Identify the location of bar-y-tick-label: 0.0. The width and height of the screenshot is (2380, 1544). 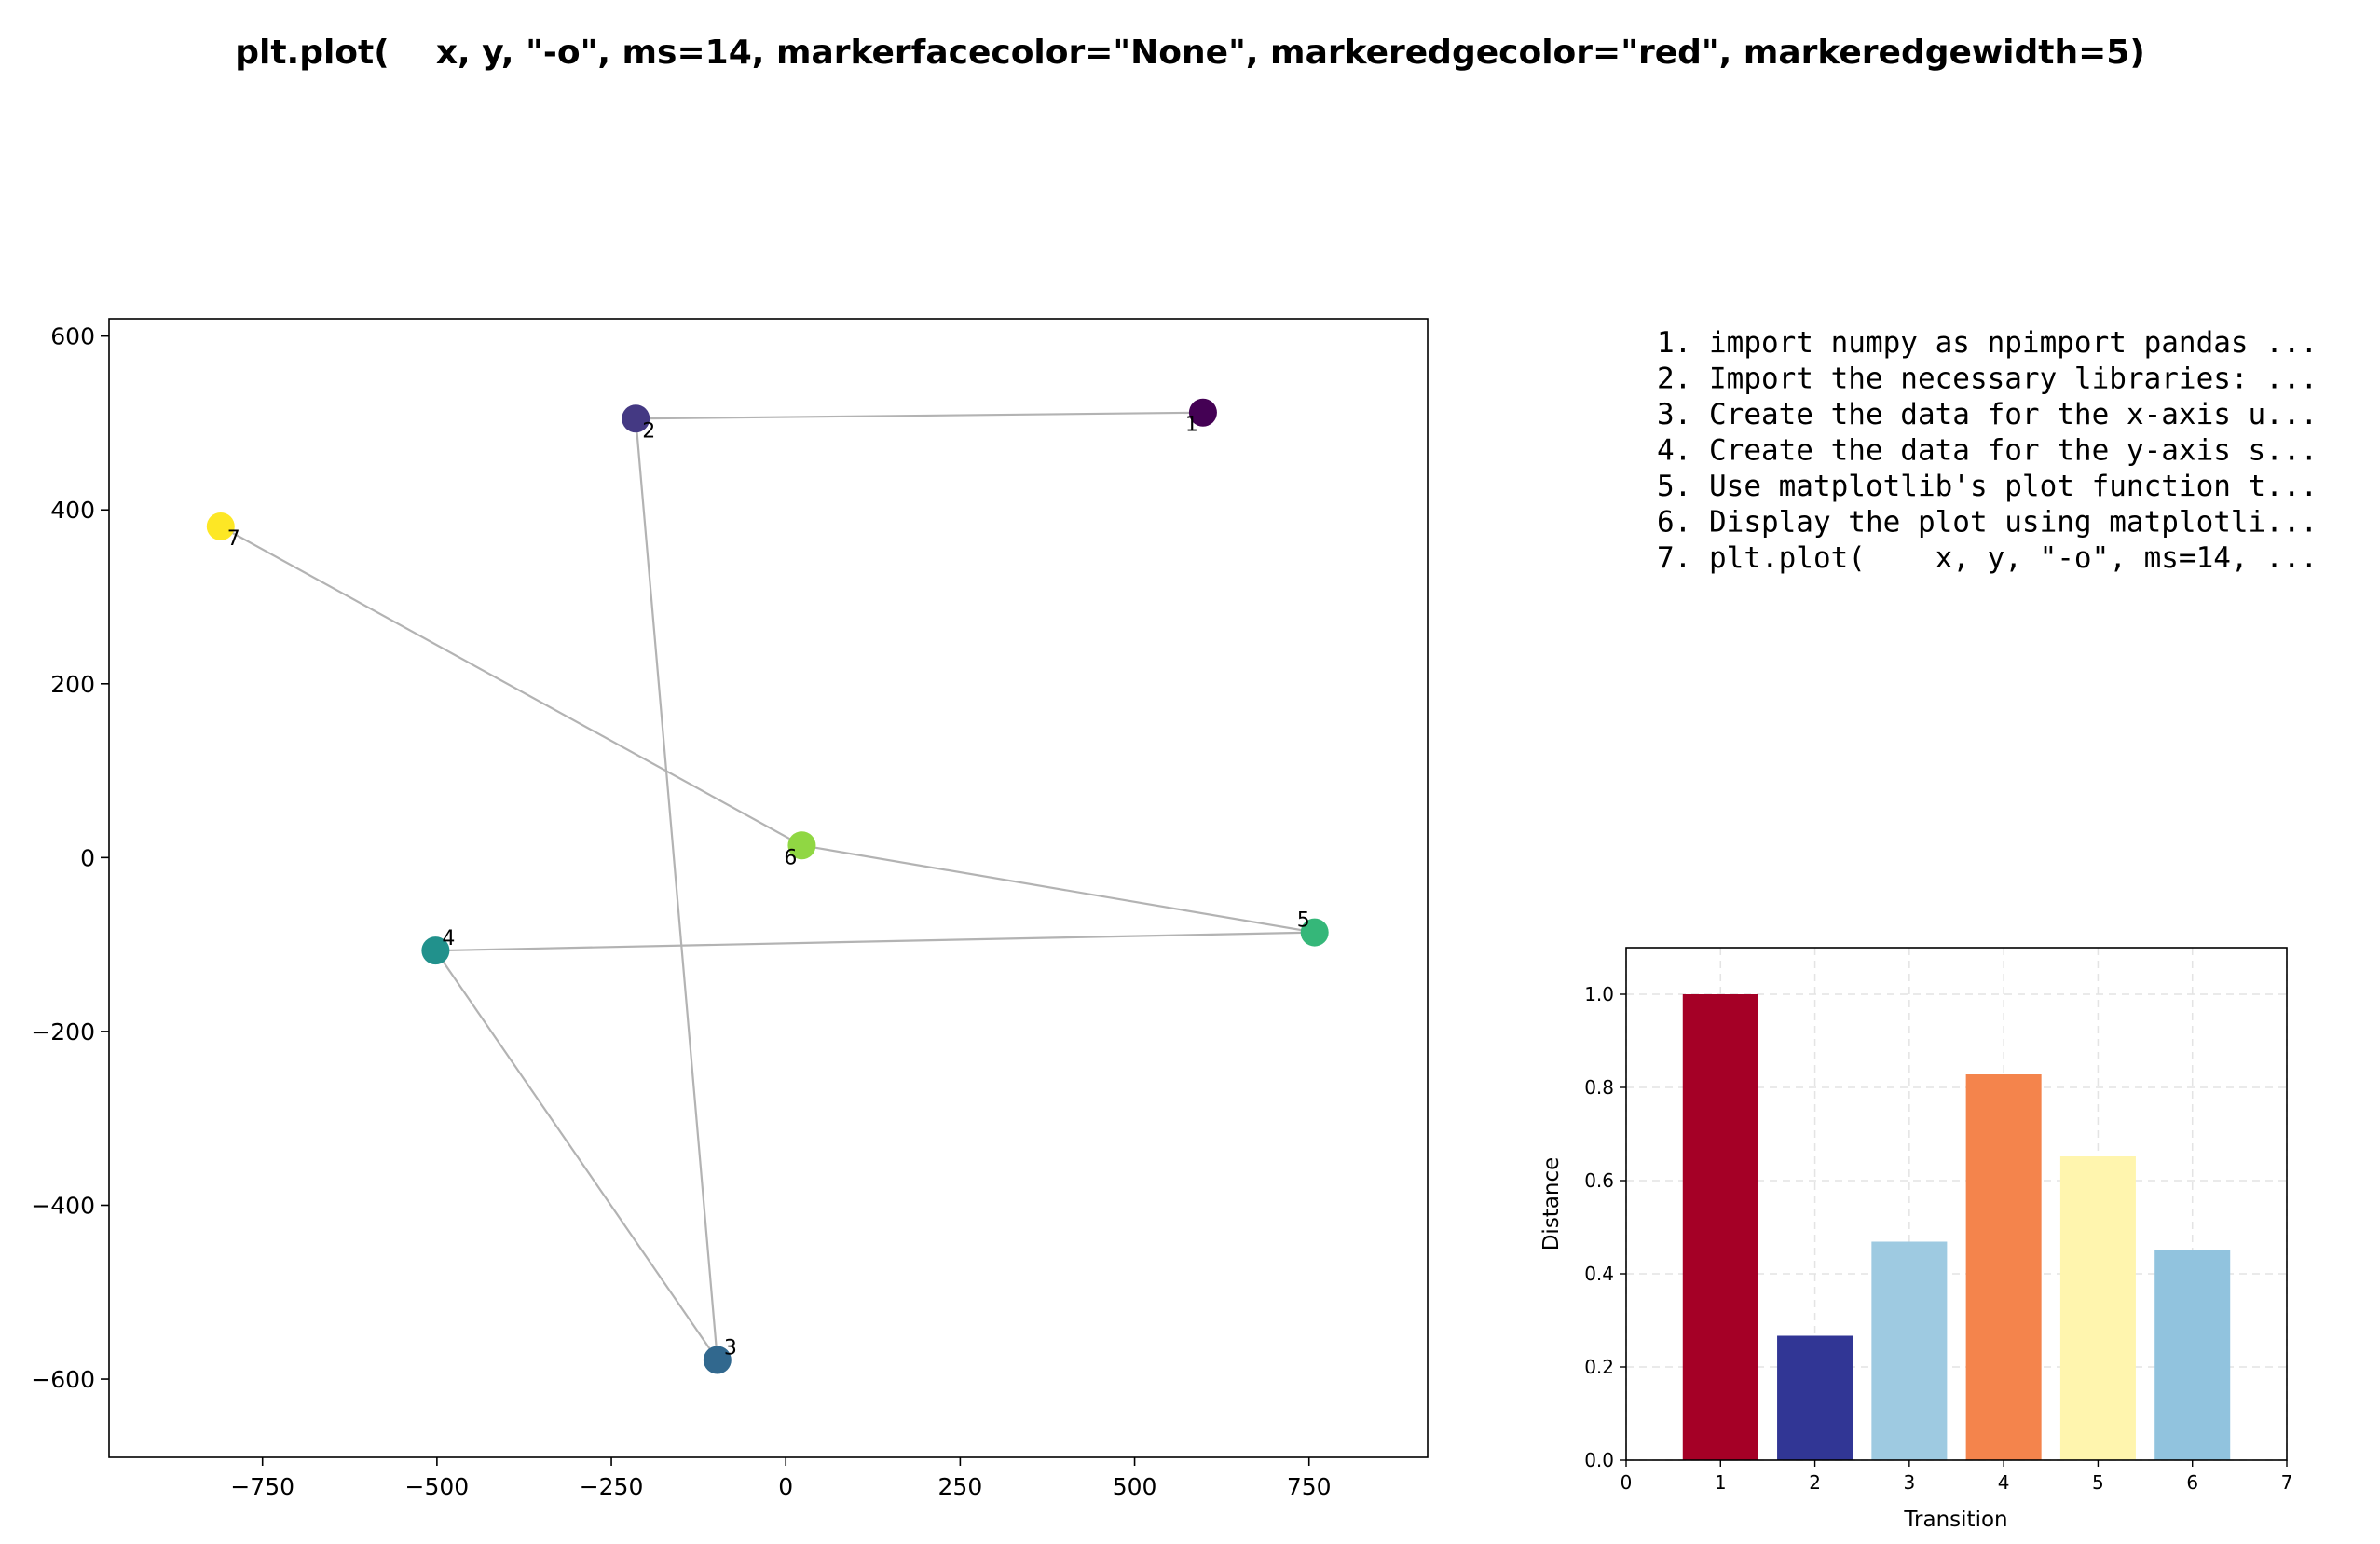
(1599, 1460).